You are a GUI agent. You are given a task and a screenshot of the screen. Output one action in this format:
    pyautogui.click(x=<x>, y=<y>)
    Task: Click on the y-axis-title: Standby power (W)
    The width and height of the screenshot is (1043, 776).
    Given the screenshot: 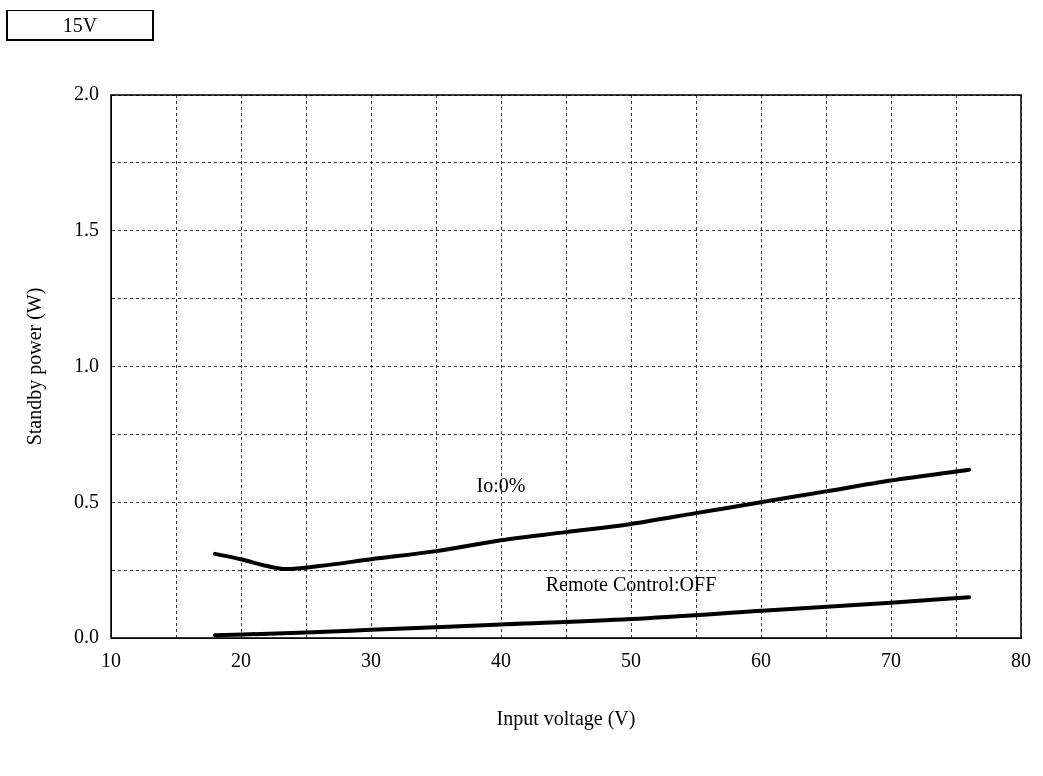 What is the action you would take?
    pyautogui.click(x=35, y=366)
    